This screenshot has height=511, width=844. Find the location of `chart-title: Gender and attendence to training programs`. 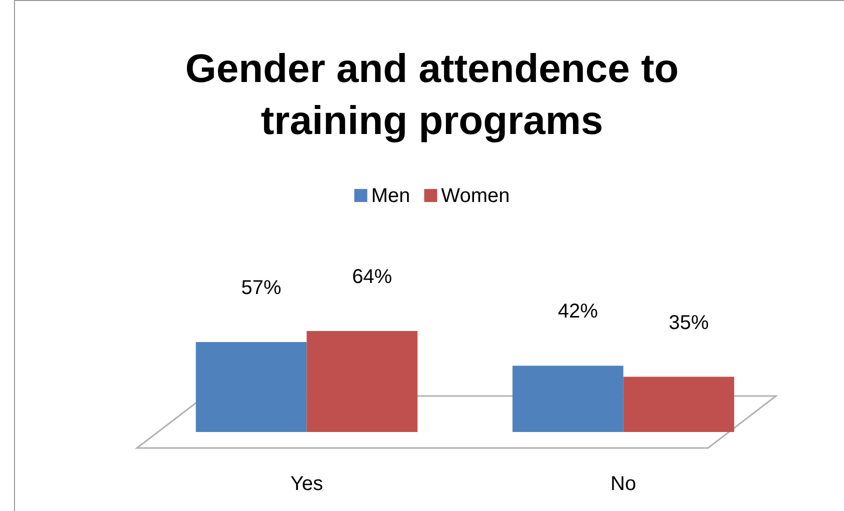

chart-title: Gender and attendence to training programs is located at coordinates (432, 95).